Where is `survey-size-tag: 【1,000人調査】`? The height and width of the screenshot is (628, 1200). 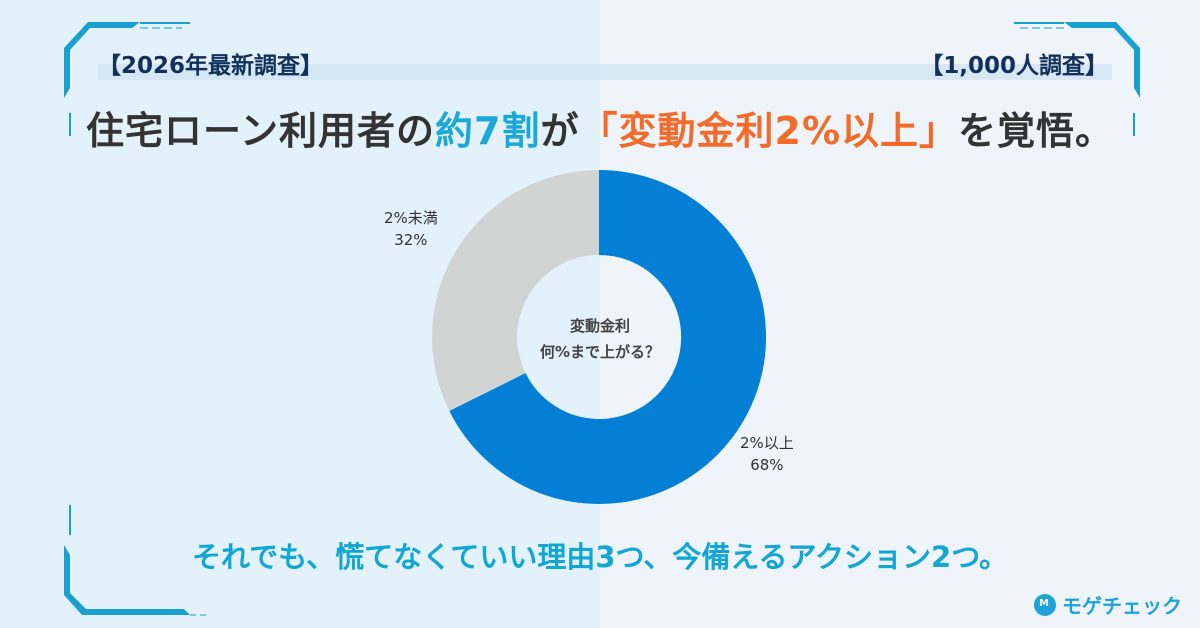 survey-size-tag: 【1,000人調査】 is located at coordinates (1014, 66).